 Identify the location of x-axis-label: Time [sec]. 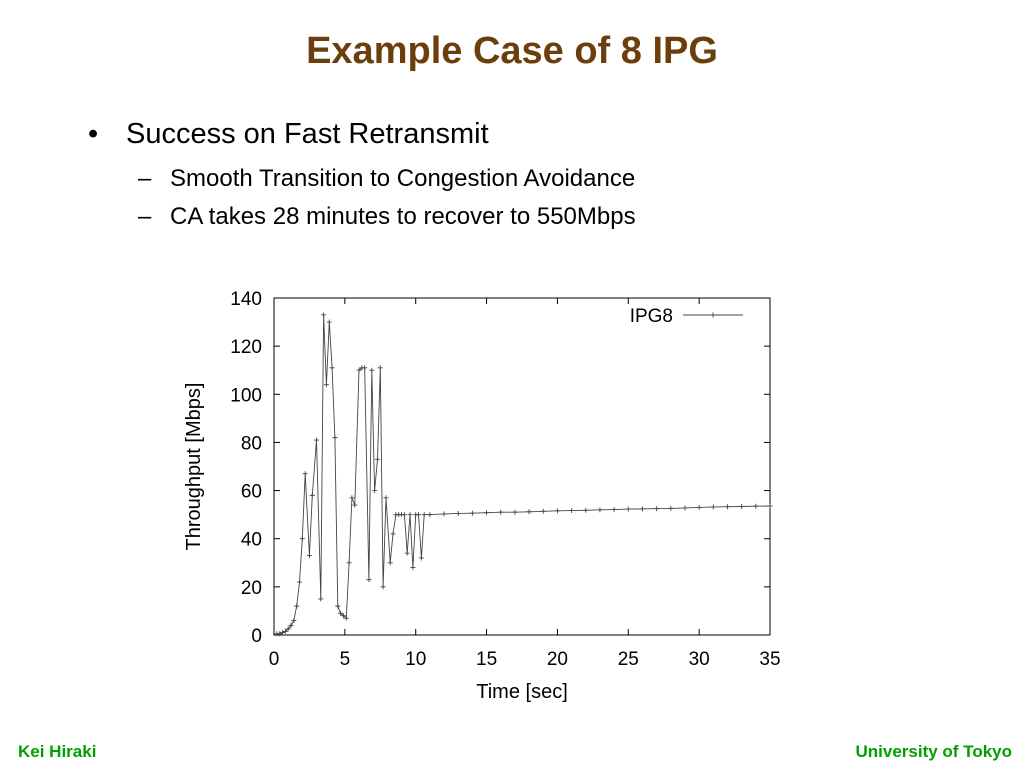
(522, 692).